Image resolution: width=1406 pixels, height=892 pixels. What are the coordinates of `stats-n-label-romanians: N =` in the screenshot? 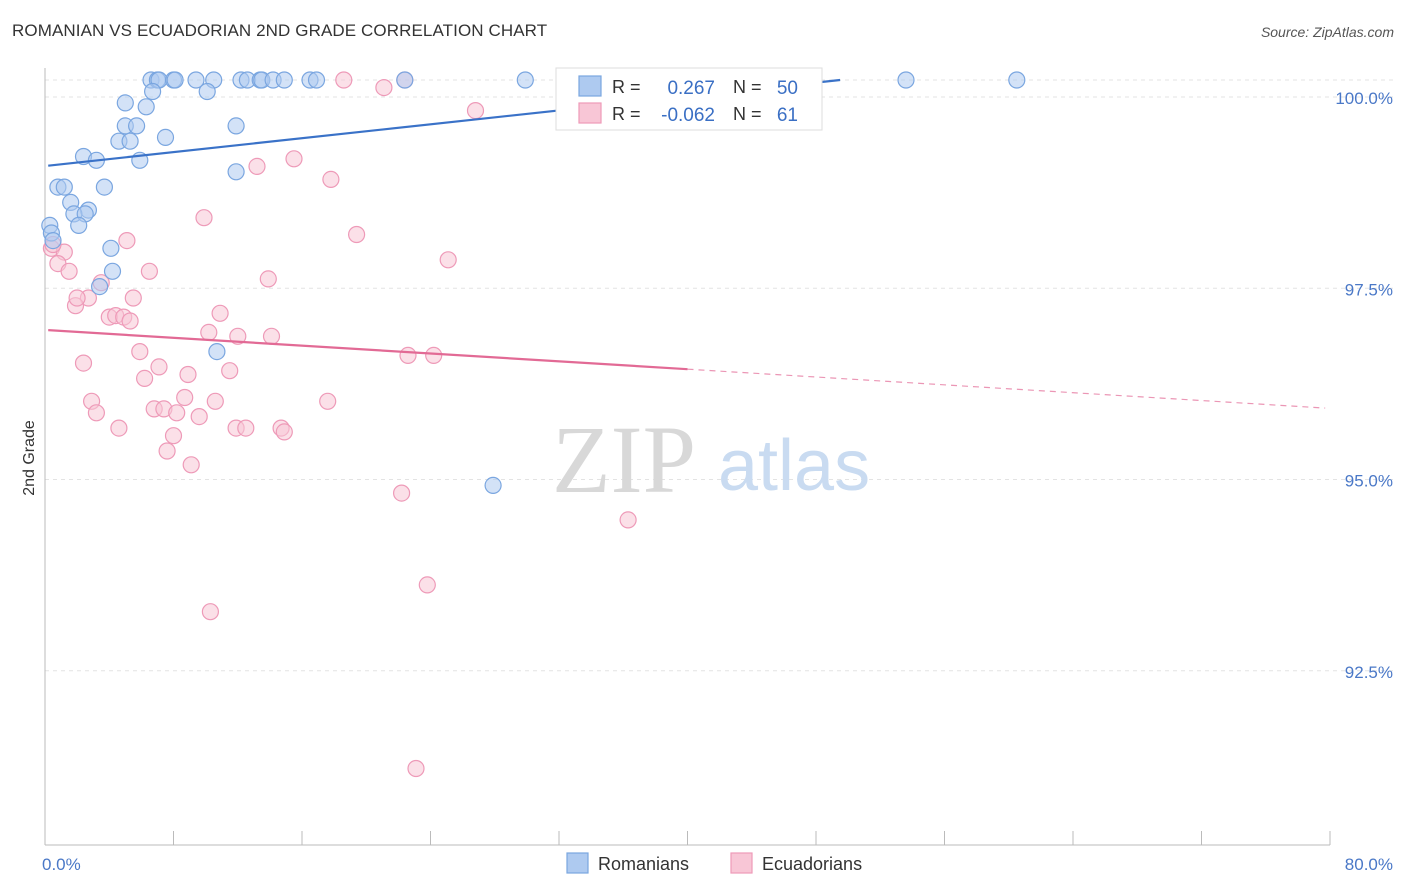 It's located at (747, 87).